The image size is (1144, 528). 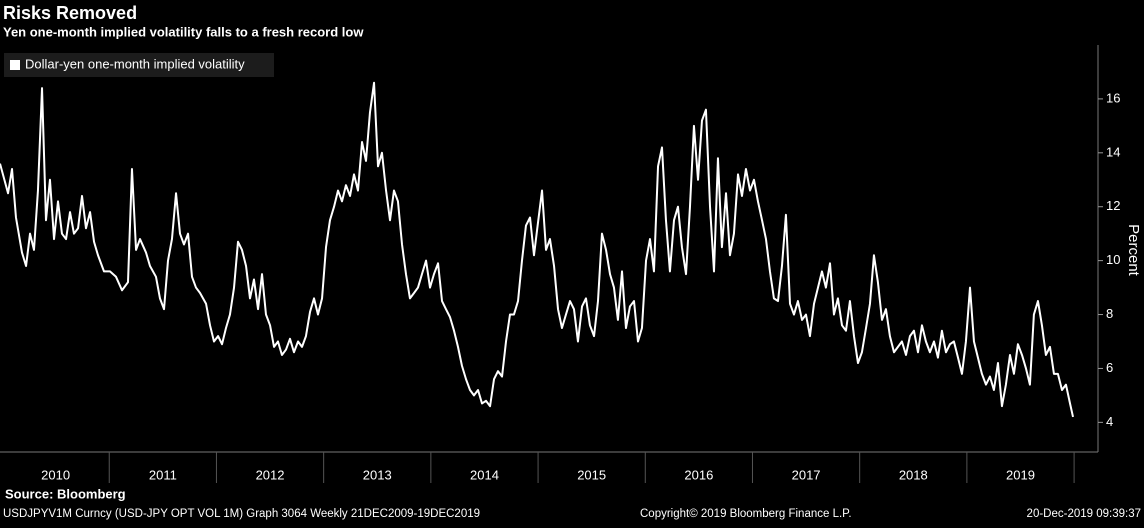 I want to click on legend-box, so click(x=139, y=65).